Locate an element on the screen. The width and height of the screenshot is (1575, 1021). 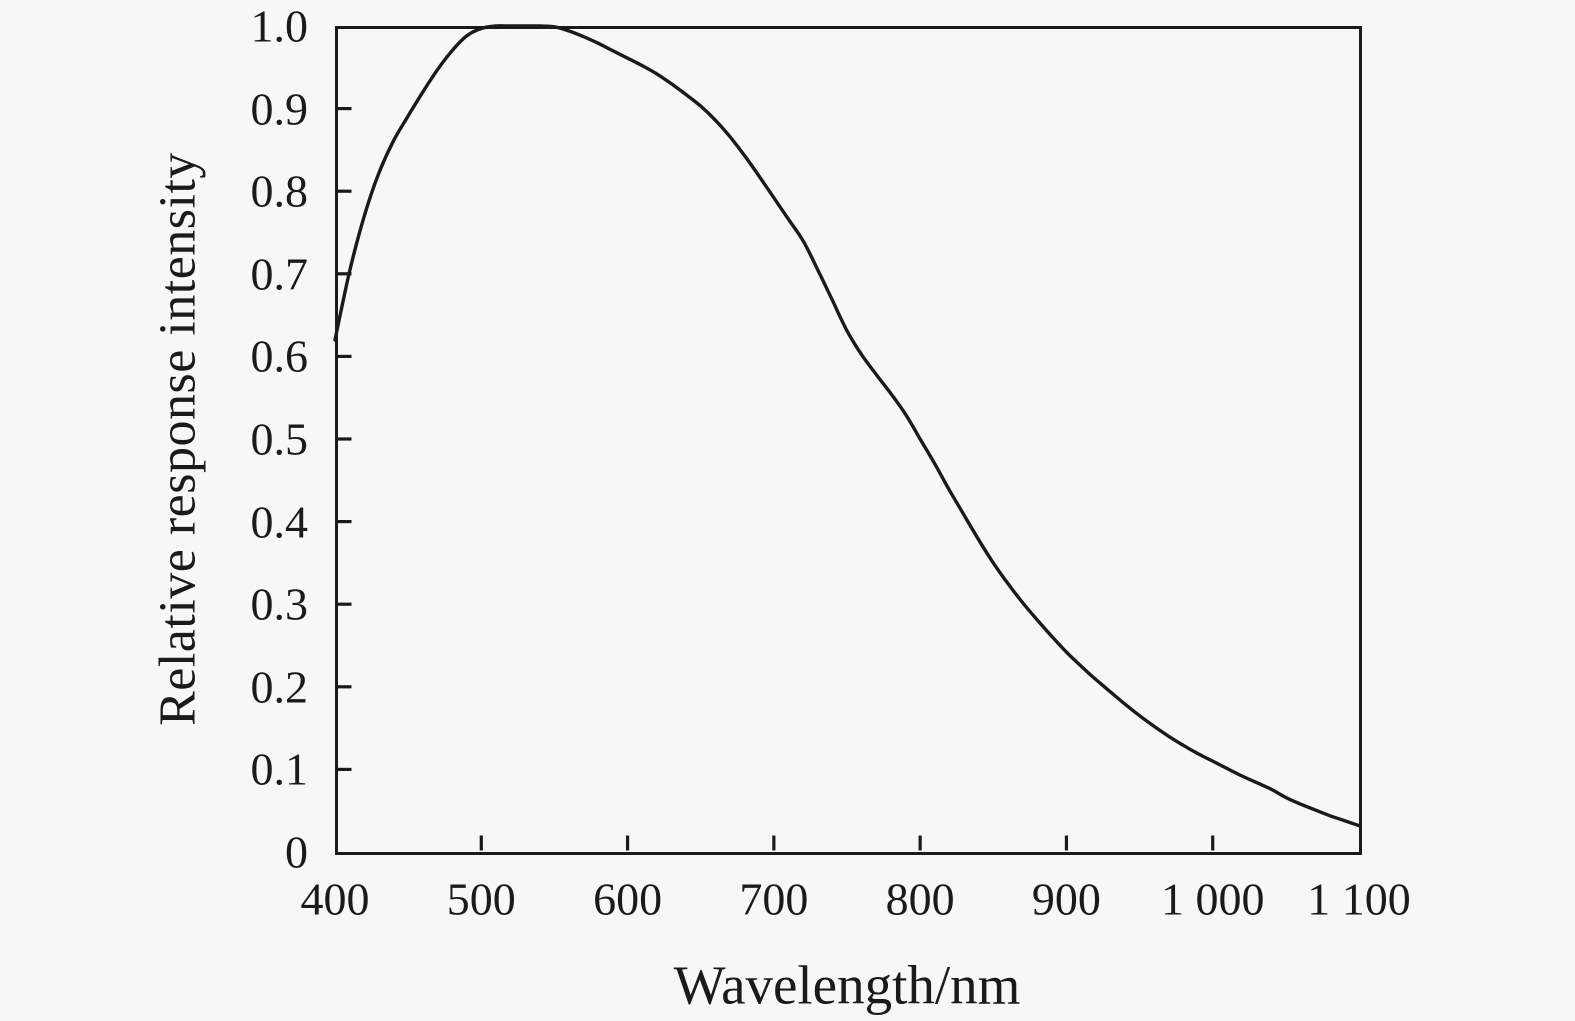
y-tick-label: 0.1 is located at coordinates (279, 769).